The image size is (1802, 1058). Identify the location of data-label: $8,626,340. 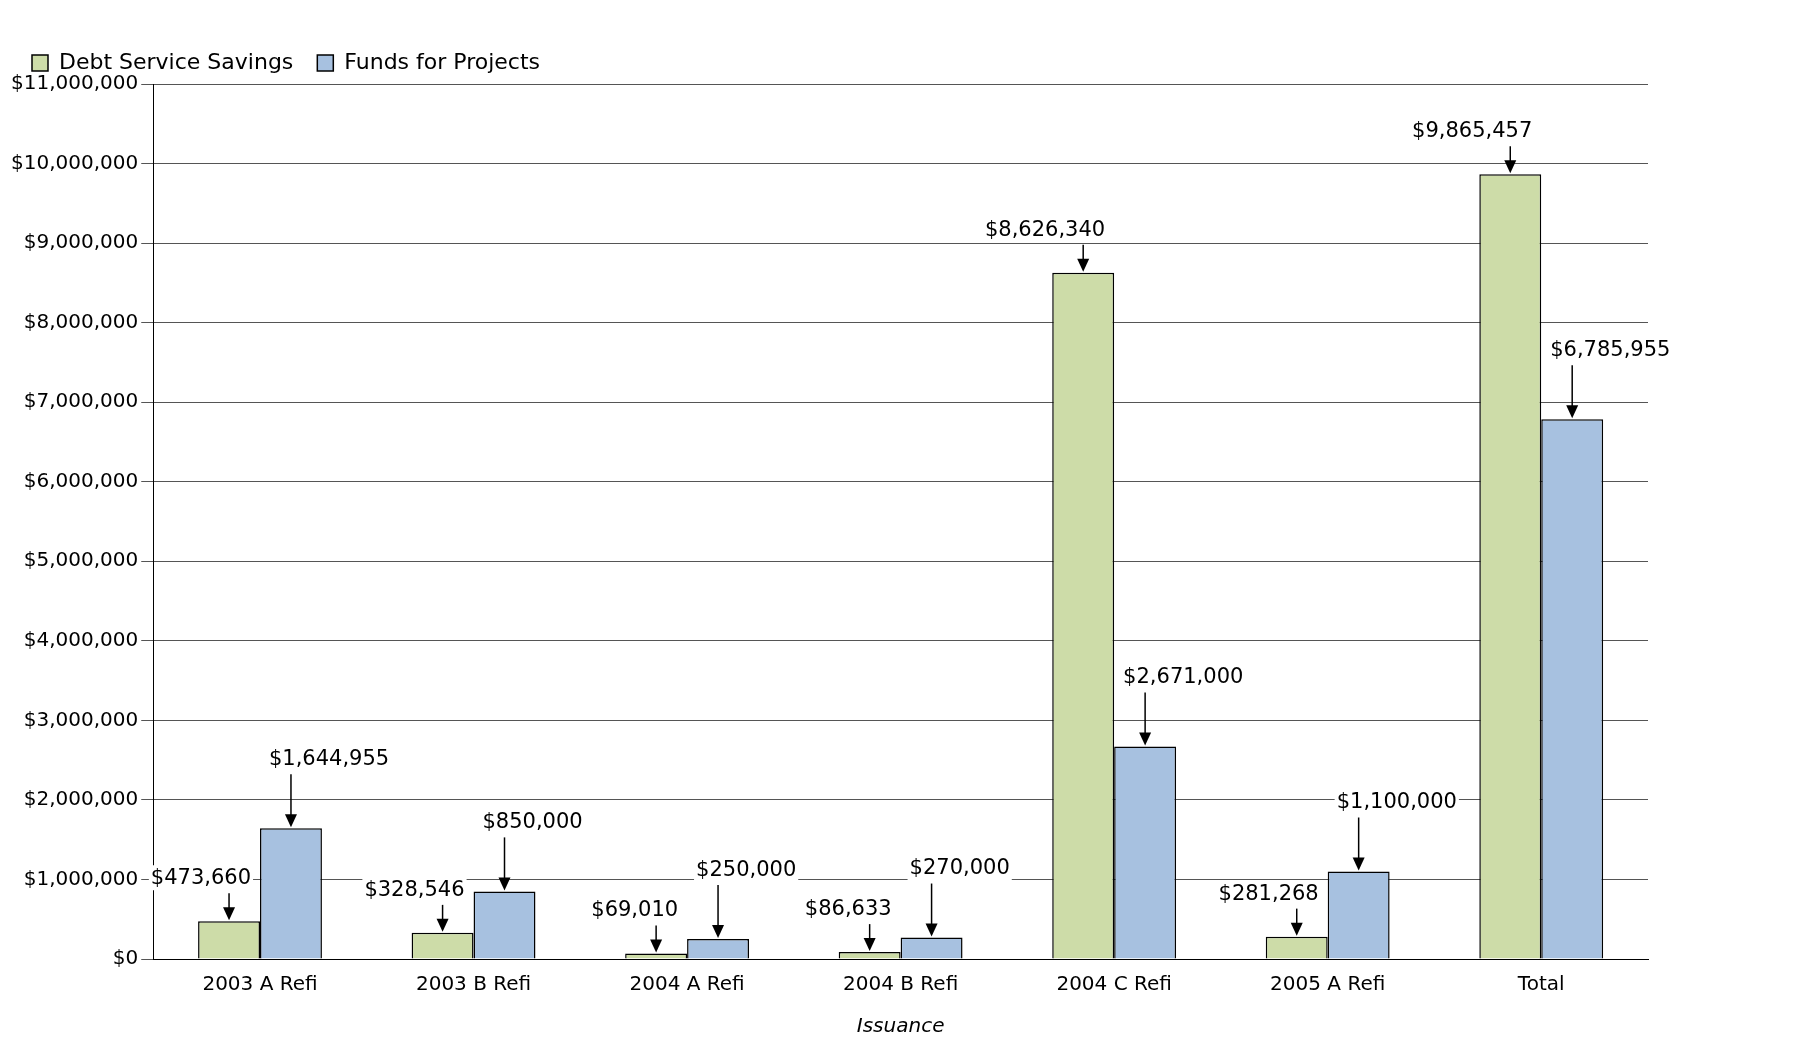
(1045, 228).